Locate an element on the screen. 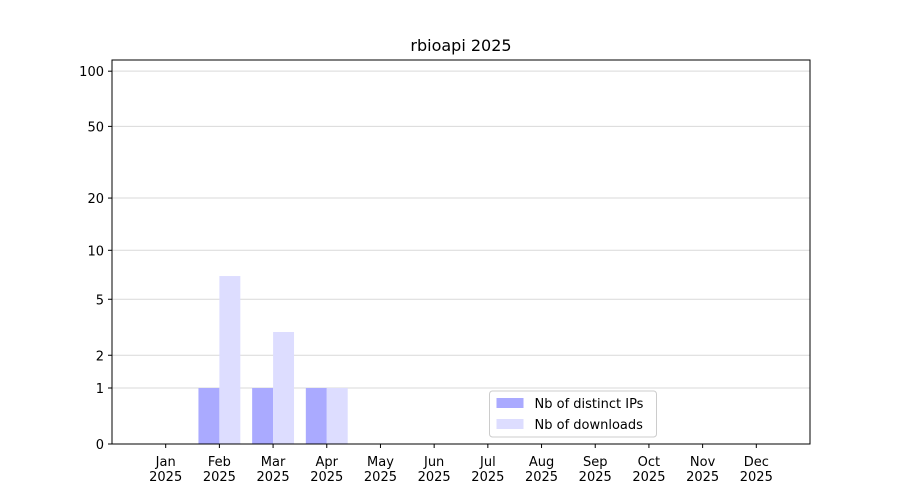 This screenshot has width=900, height=504. y-tick-label: 2 is located at coordinates (100, 356).